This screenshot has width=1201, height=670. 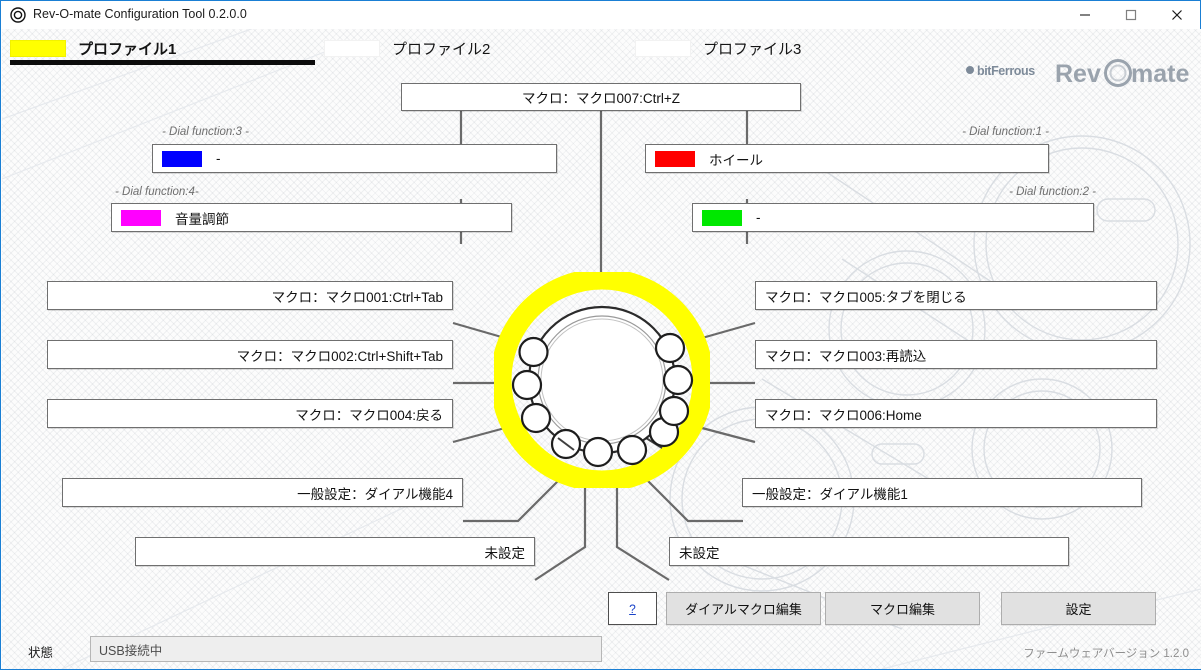 I want to click on assignment-text: マクロ：マクロ003:再読込, so click(x=846, y=356).